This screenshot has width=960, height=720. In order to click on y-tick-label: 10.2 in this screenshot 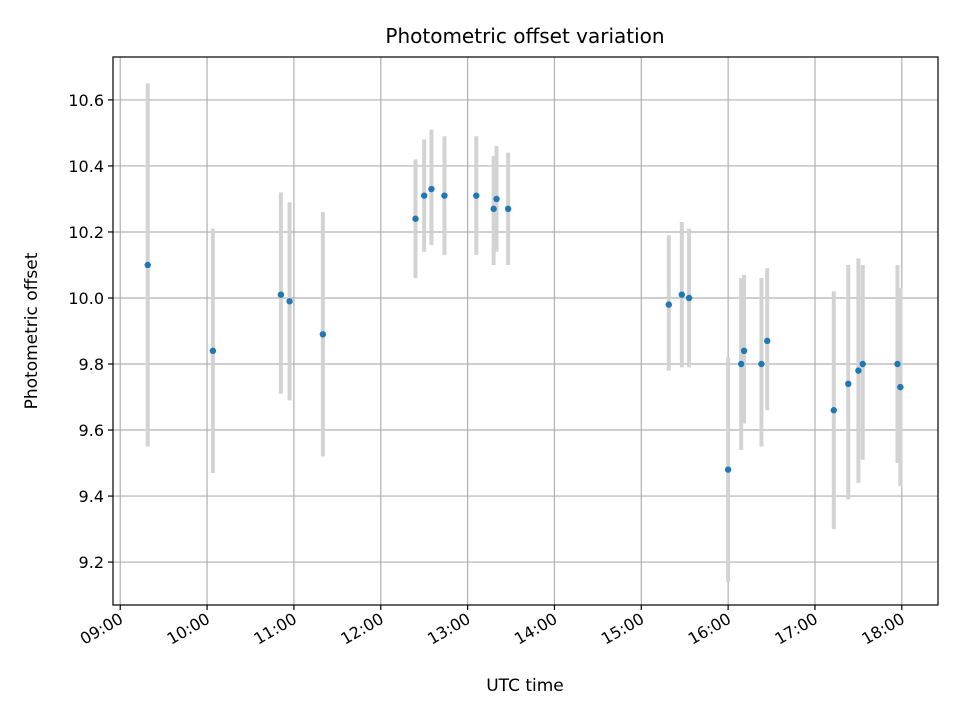, I will do `click(86, 232)`.